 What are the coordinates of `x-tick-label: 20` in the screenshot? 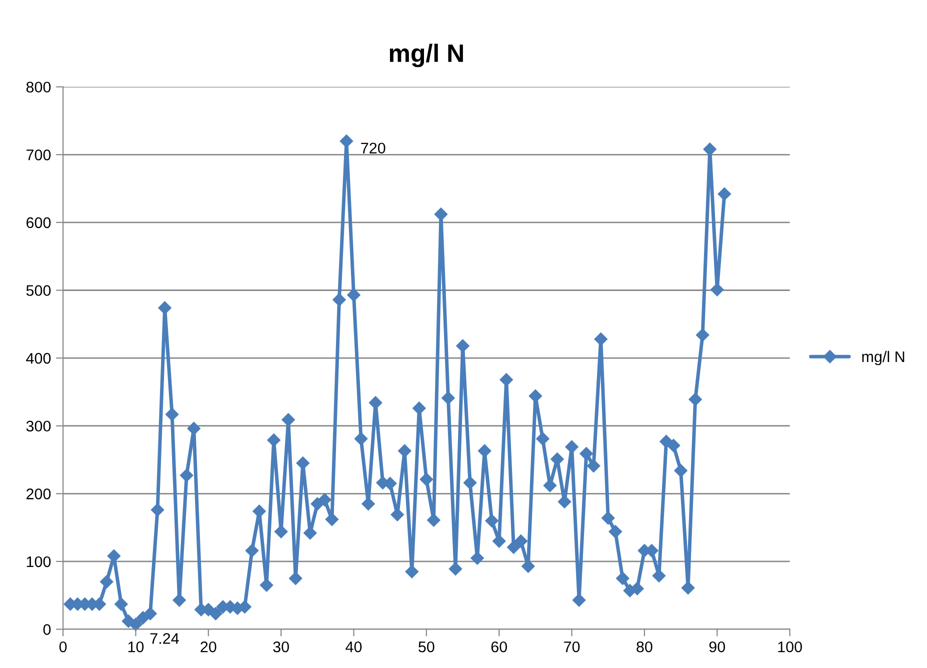 It's located at (208, 646).